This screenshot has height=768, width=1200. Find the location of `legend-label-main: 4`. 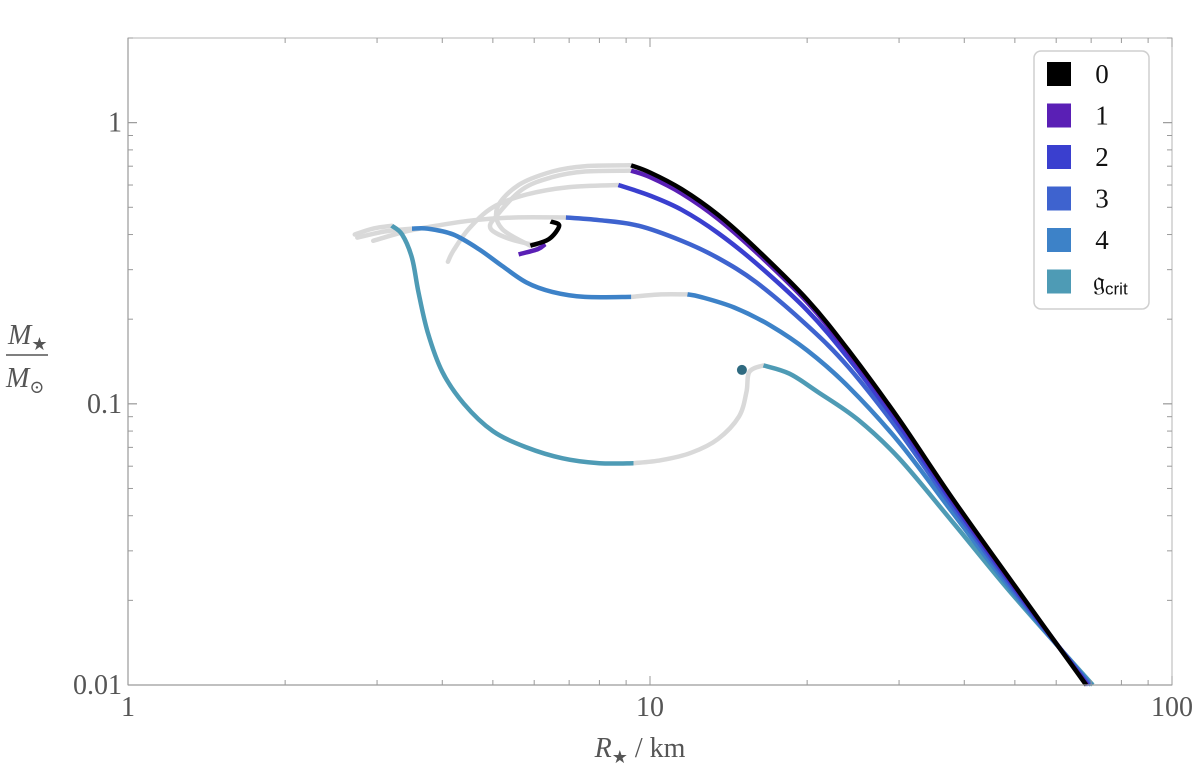

legend-label-main: 4 is located at coordinates (1102, 240).